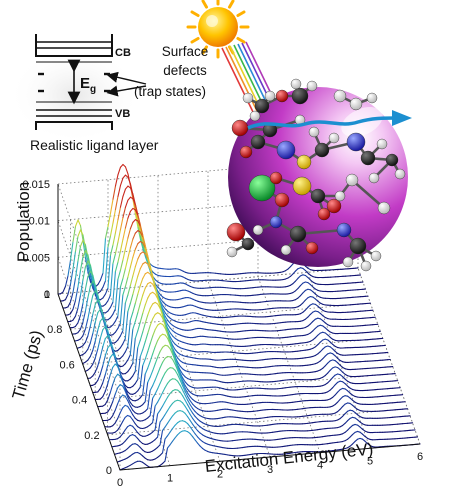 The width and height of the screenshot is (450, 500). What do you see at coordinates (126, 84) in the screenshot?
I see `defect-pointer-lines` at bounding box center [126, 84].